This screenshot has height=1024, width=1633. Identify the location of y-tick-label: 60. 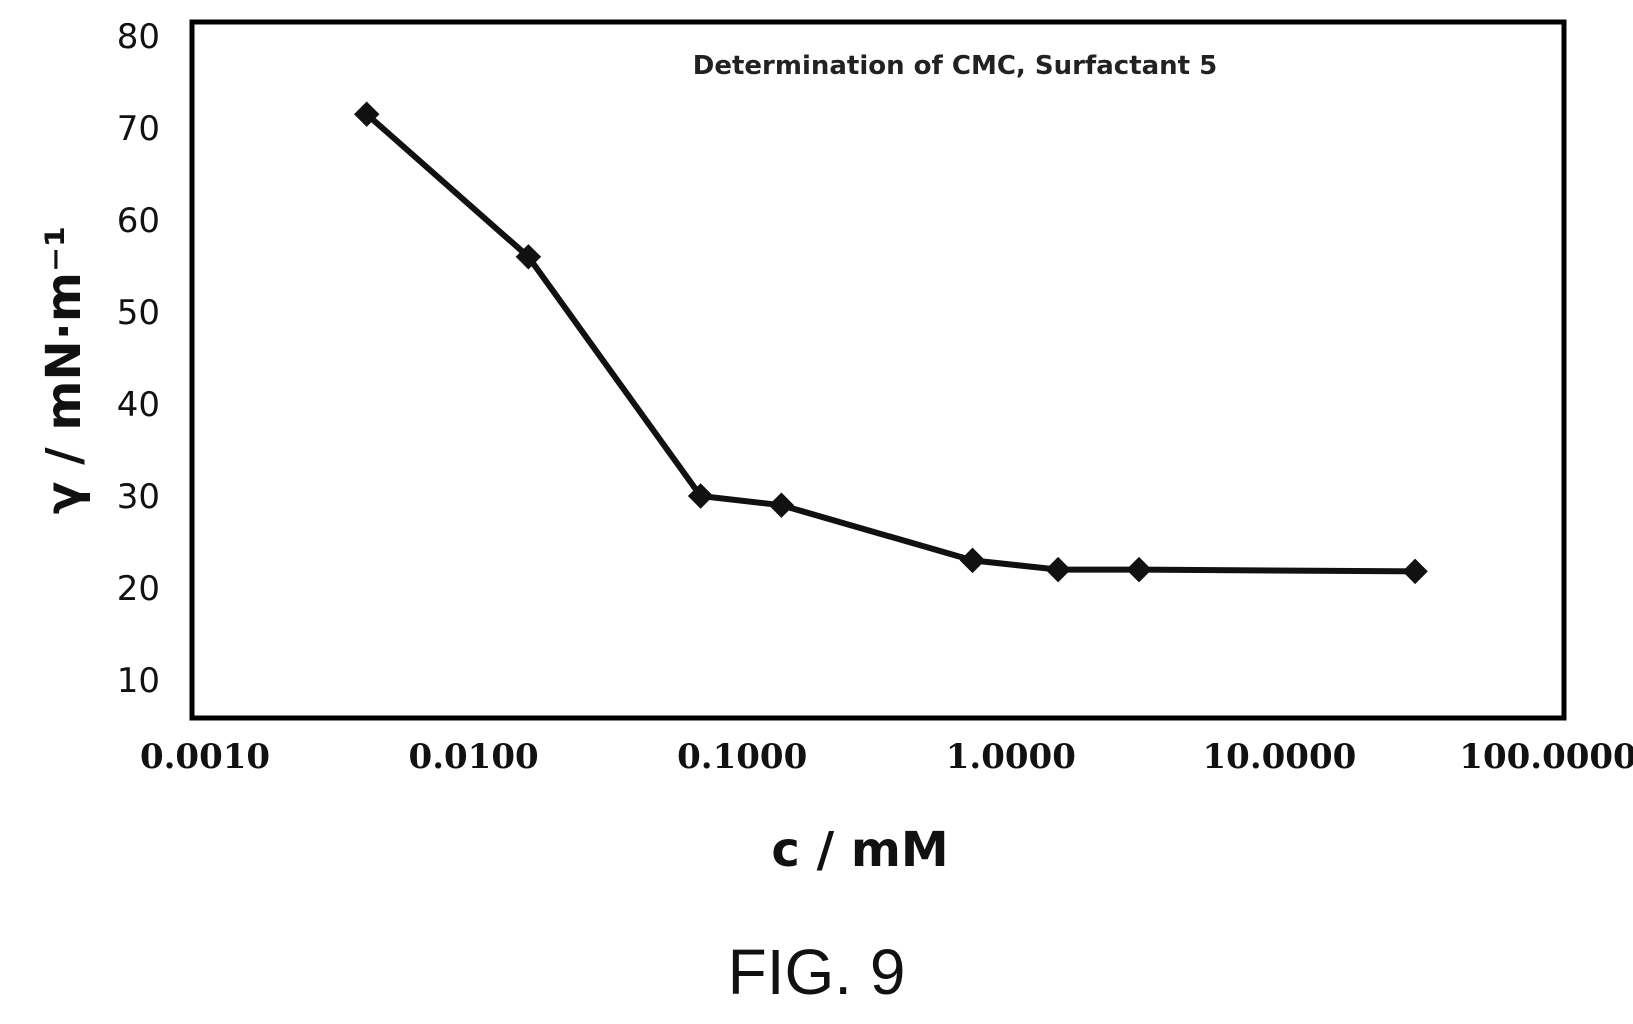
(138, 221).